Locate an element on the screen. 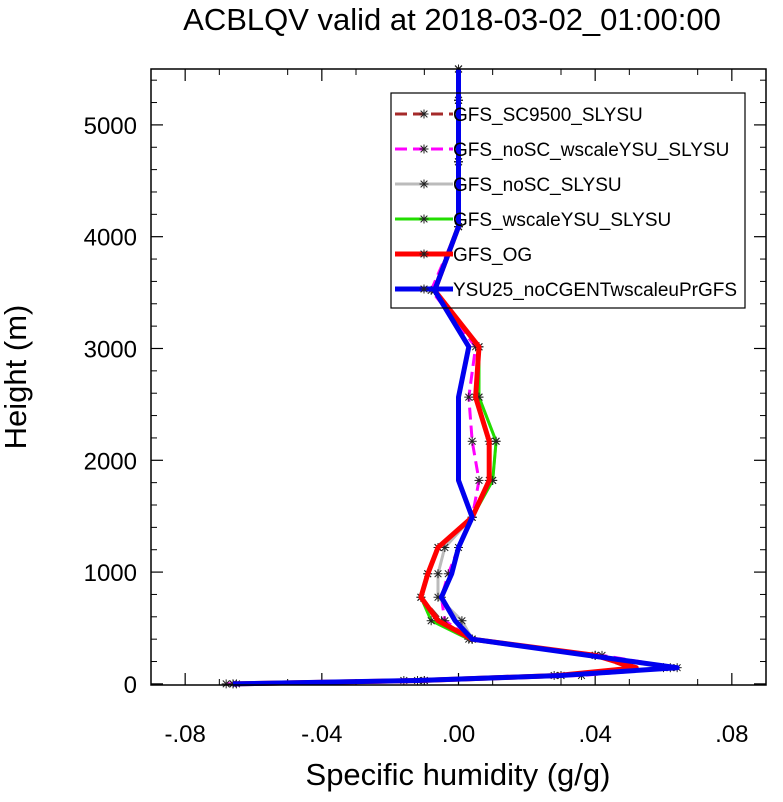 The width and height of the screenshot is (783, 802). y-tick-label: 0 is located at coordinates (130, 685).